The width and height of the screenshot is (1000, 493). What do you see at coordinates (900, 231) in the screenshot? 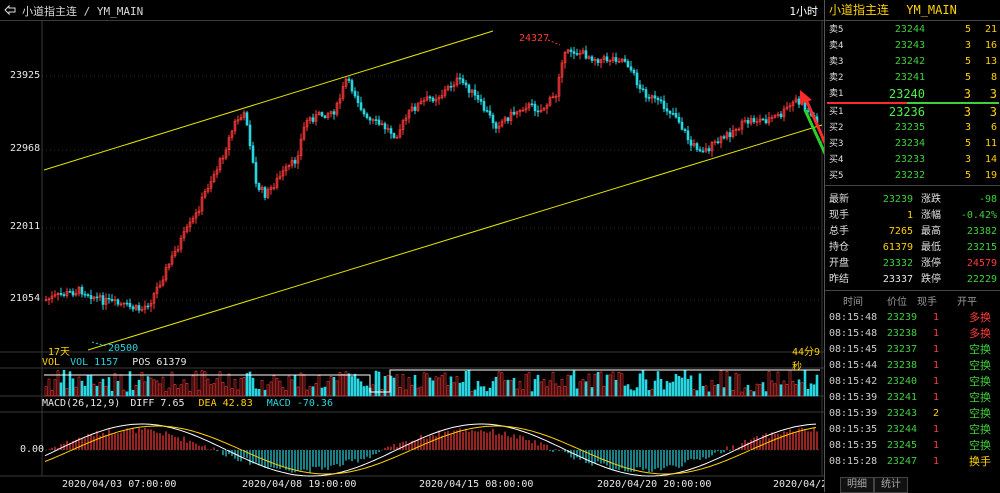
I see `stat-value: 7265` at bounding box center [900, 231].